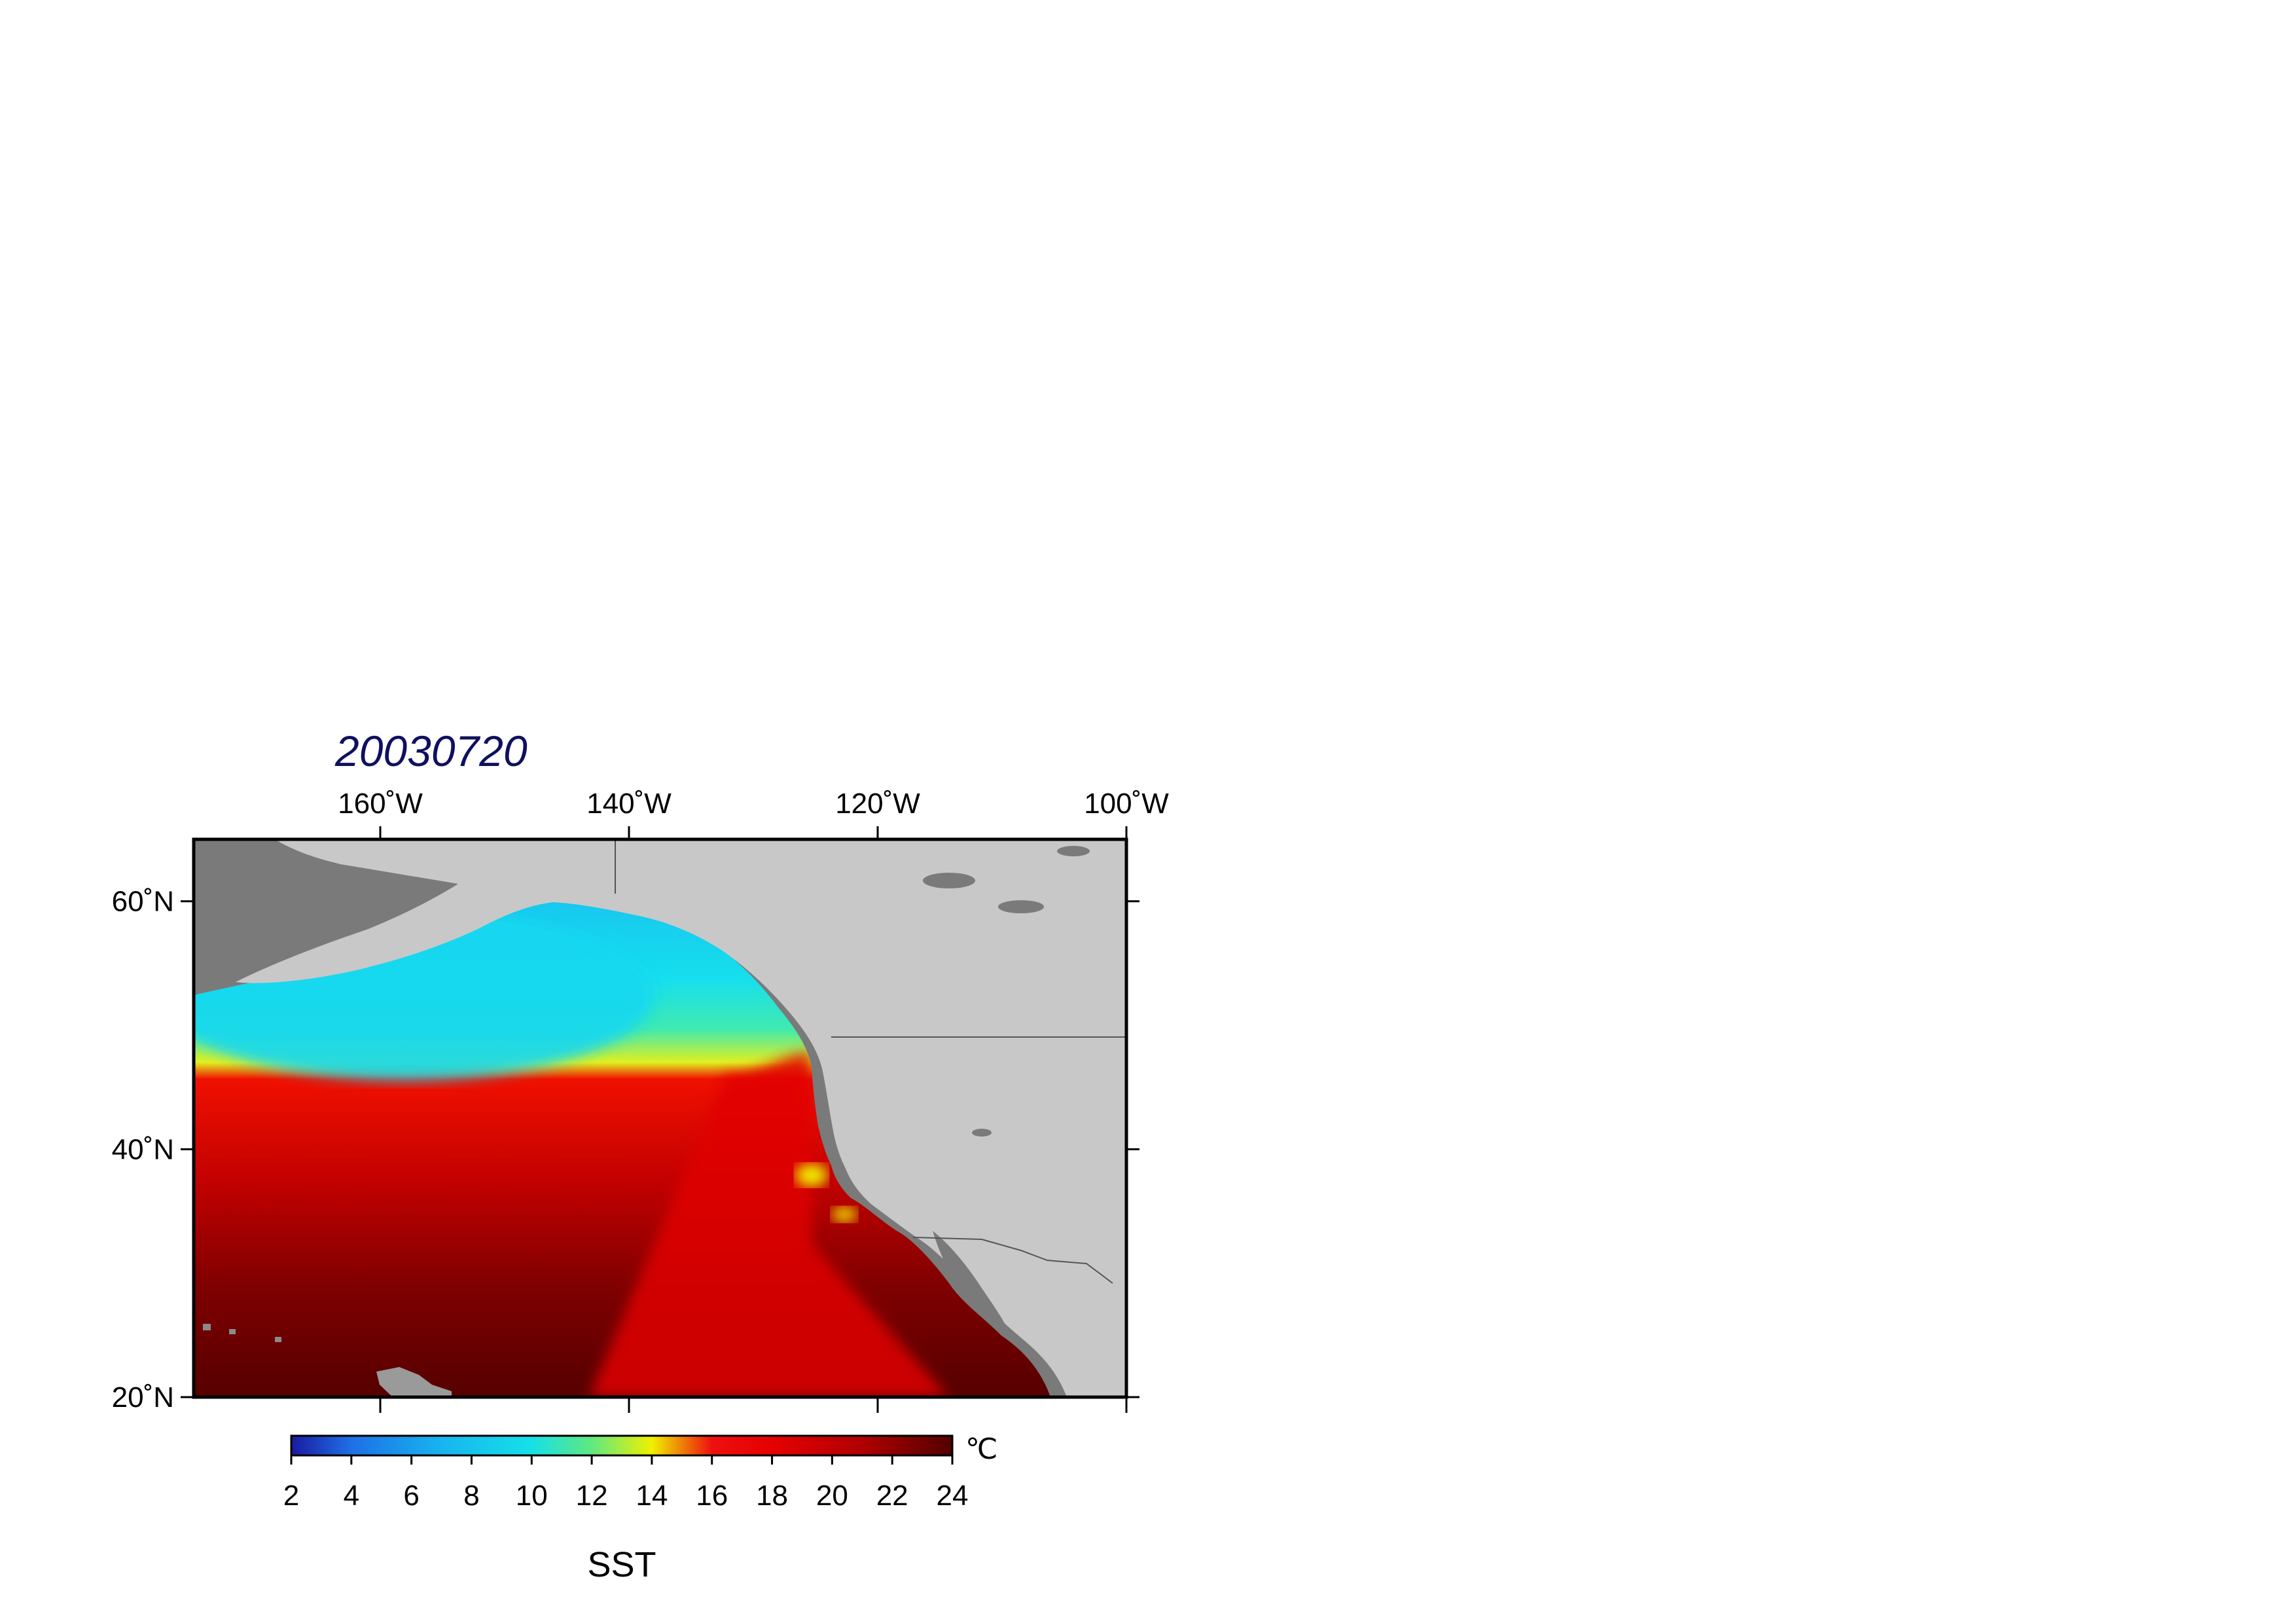  What do you see at coordinates (592, 1496) in the screenshot?
I see `colorbar-tick-label: 12` at bounding box center [592, 1496].